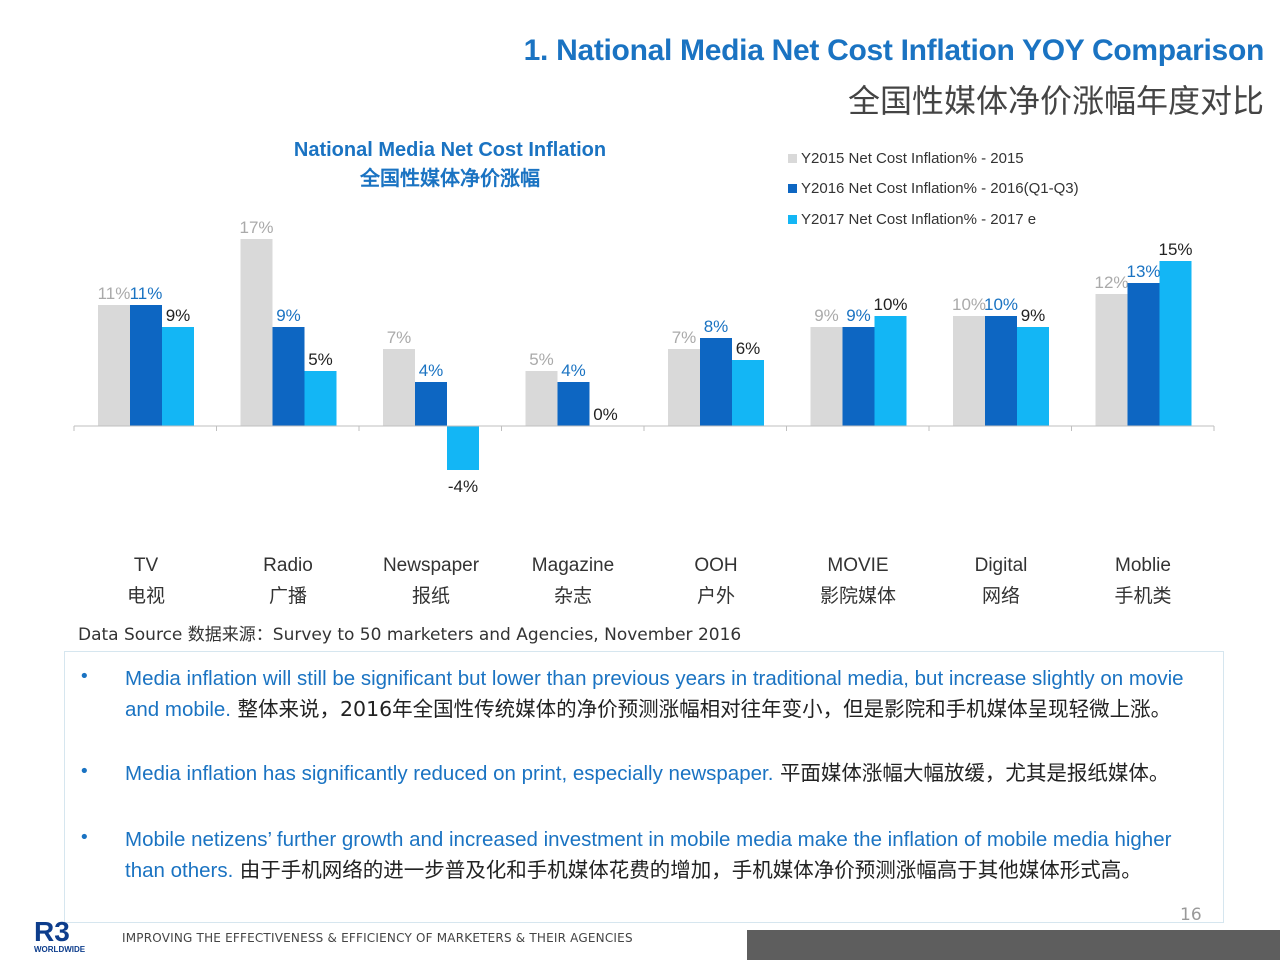 The height and width of the screenshot is (960, 1280). I want to click on page-number: 16, so click(1191, 915).